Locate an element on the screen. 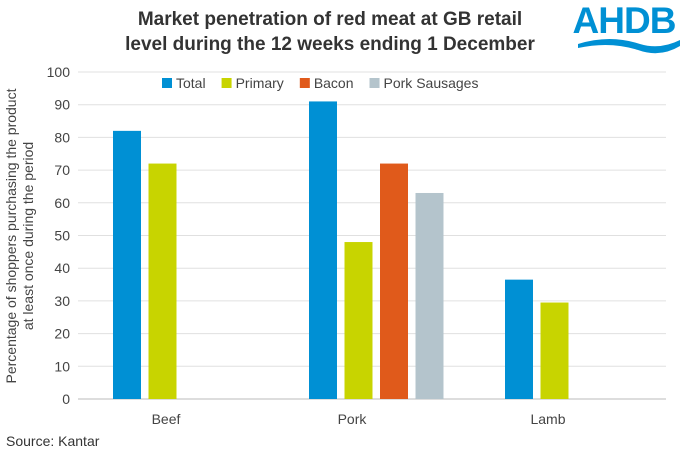 This screenshot has height=462, width=685. legend-label: Pork Sausages is located at coordinates (431, 83).